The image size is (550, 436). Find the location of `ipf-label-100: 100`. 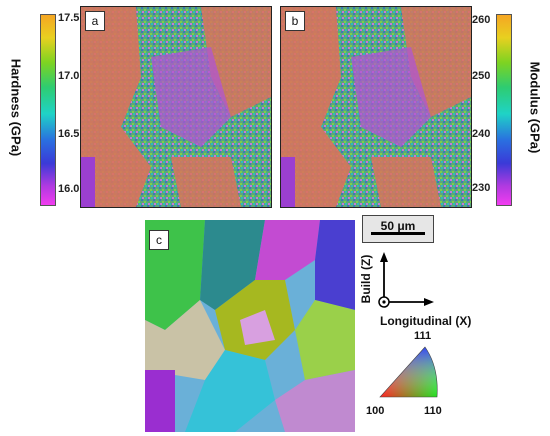

ipf-label-100: 100 is located at coordinates (375, 411).